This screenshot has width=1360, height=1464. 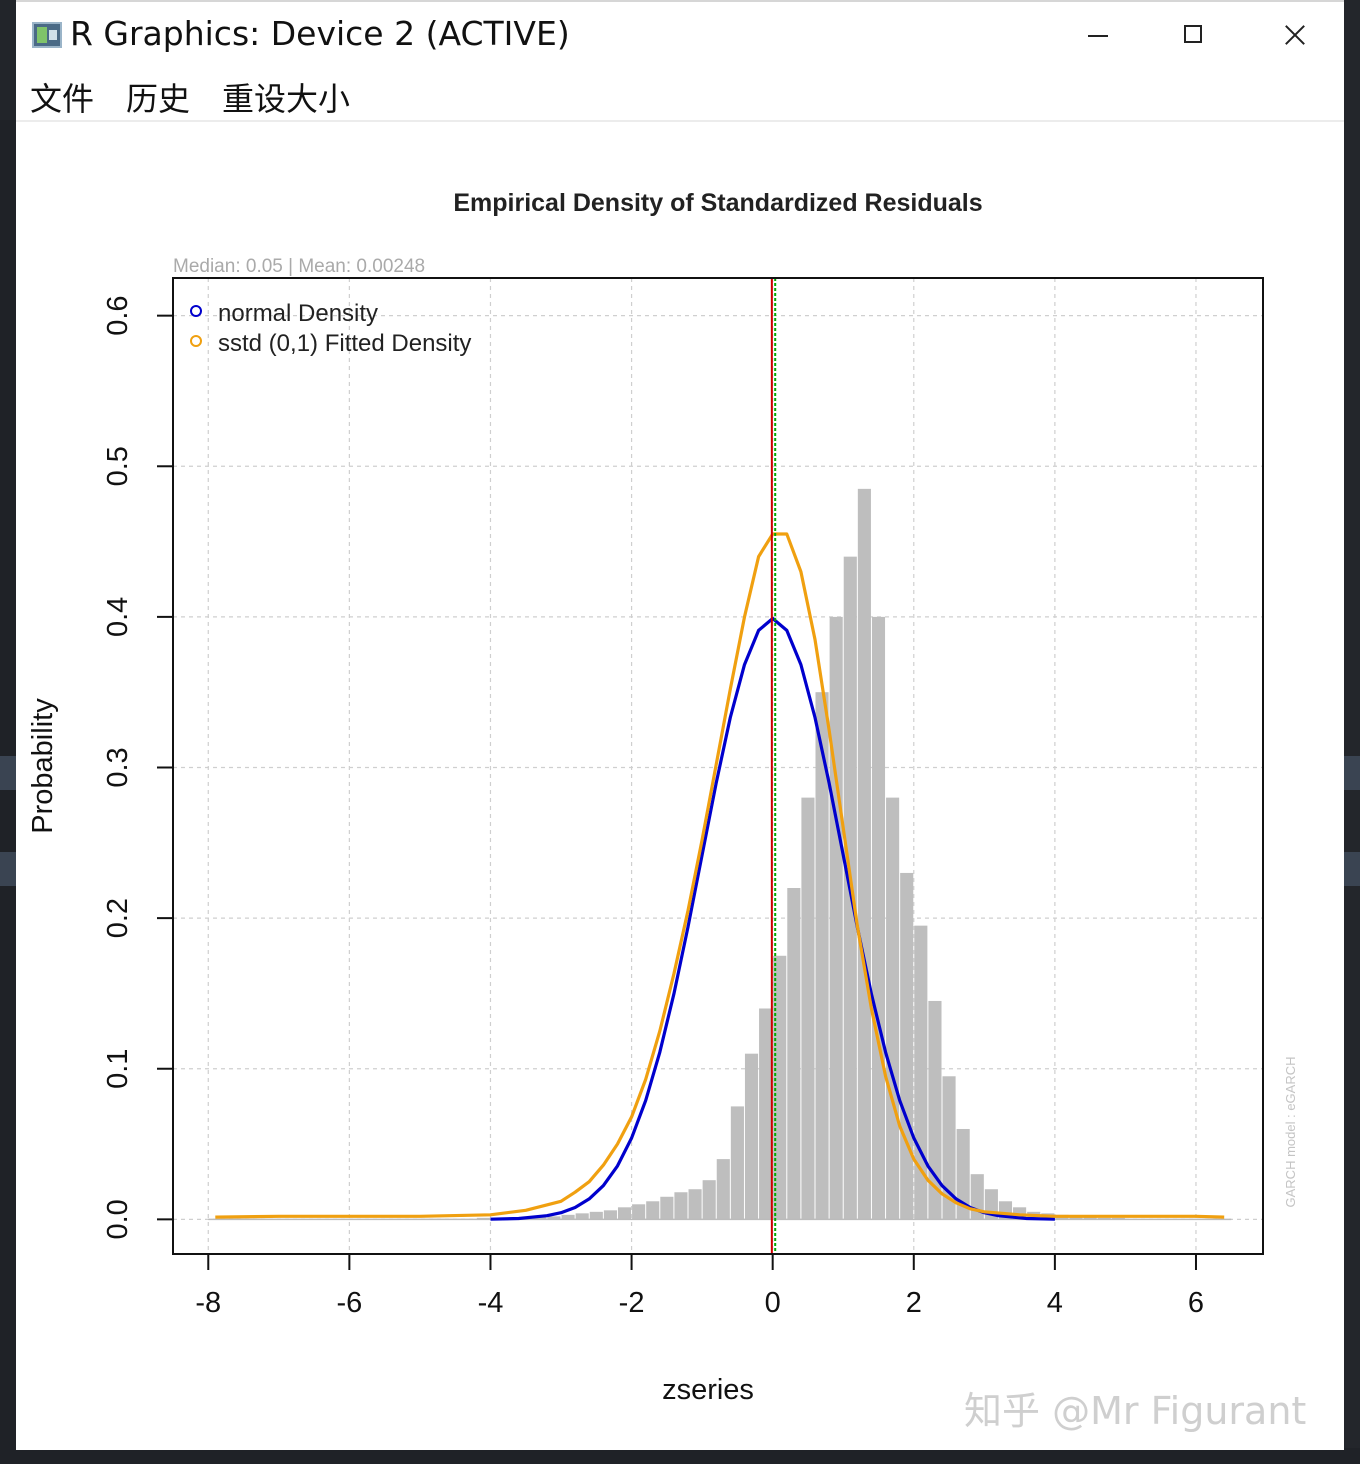 I want to click on r-graphics-app-icon, so click(x=47, y=35).